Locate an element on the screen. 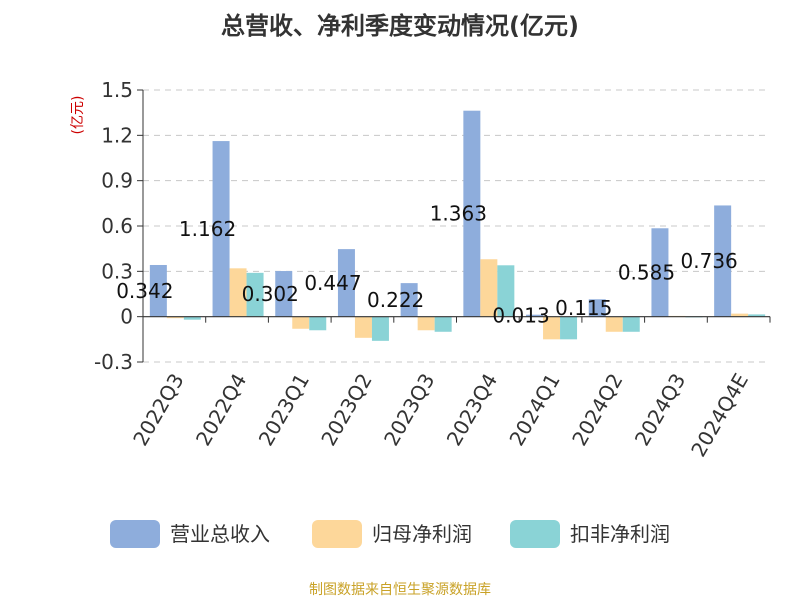 Image resolution: width=800 pixels, height=600 pixels. data-label: 0.013 is located at coordinates (520, 316).